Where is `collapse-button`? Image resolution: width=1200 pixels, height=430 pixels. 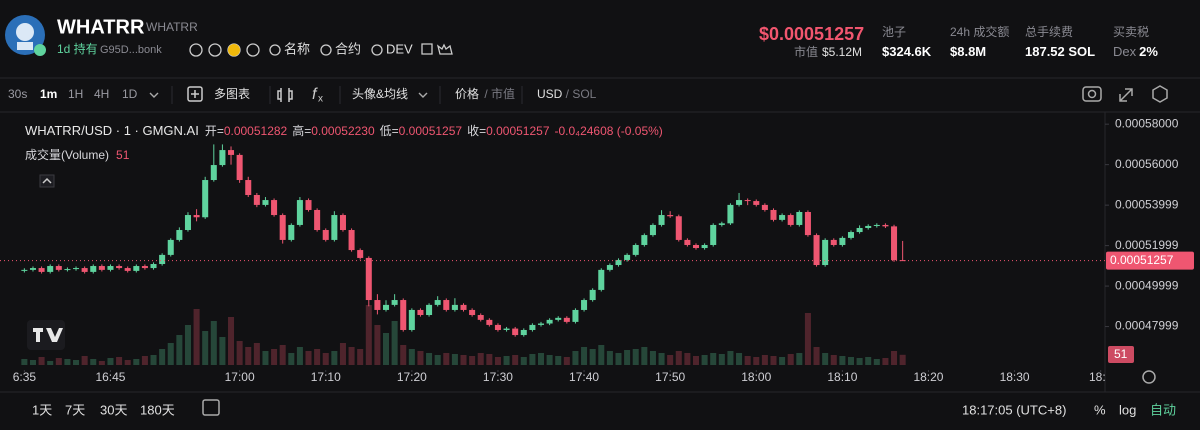
collapse-button is located at coordinates (47, 181).